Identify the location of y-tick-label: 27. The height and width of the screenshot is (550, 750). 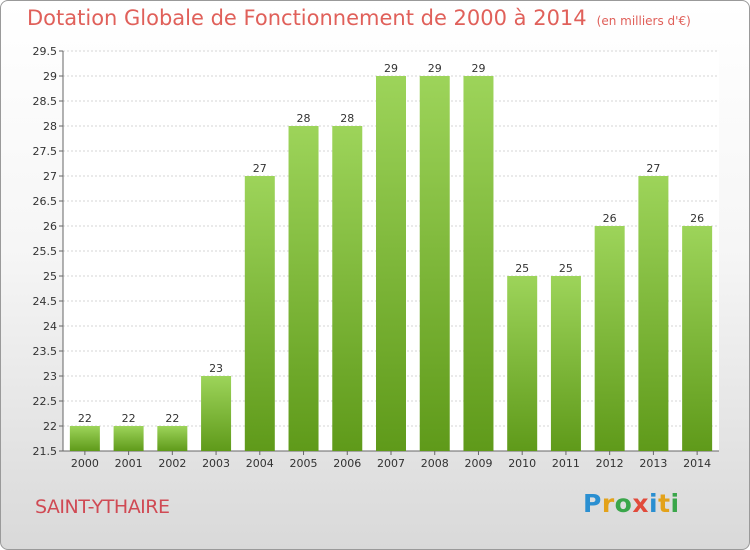
(50, 176).